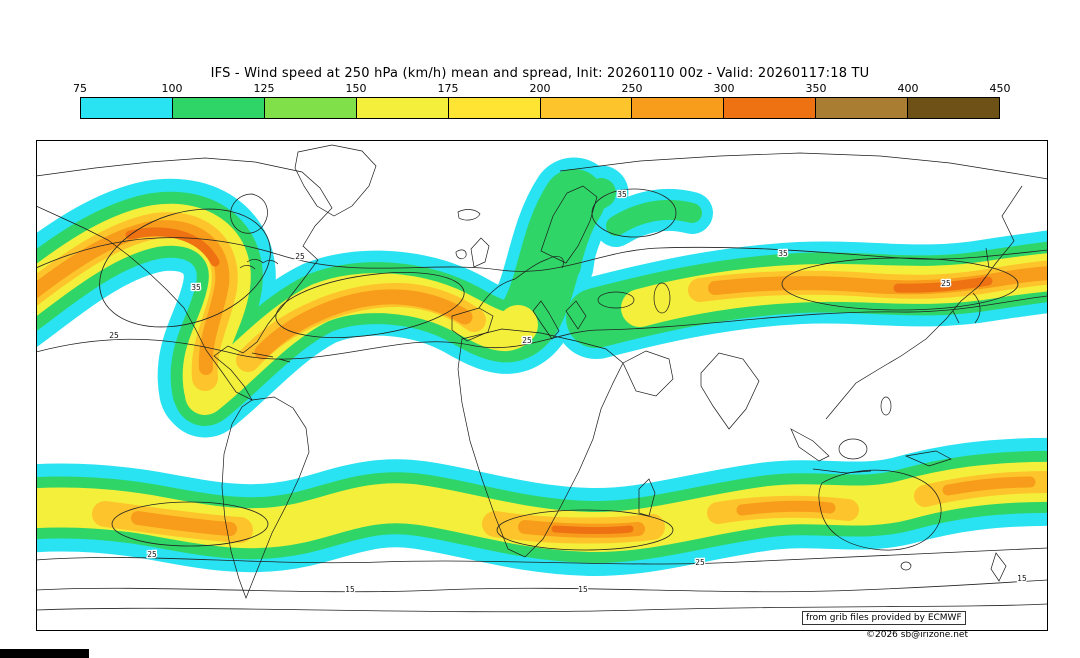  What do you see at coordinates (265, 497) in the screenshot?
I see `coastline-south-america` at bounding box center [265, 497].